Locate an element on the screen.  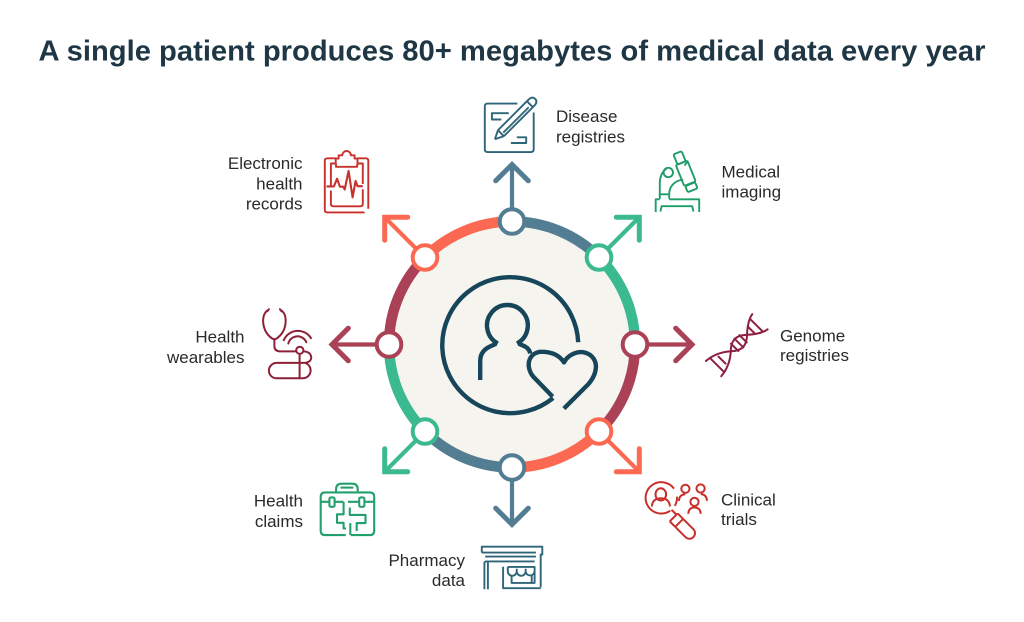
svg-text: records is located at coordinates (274, 204).